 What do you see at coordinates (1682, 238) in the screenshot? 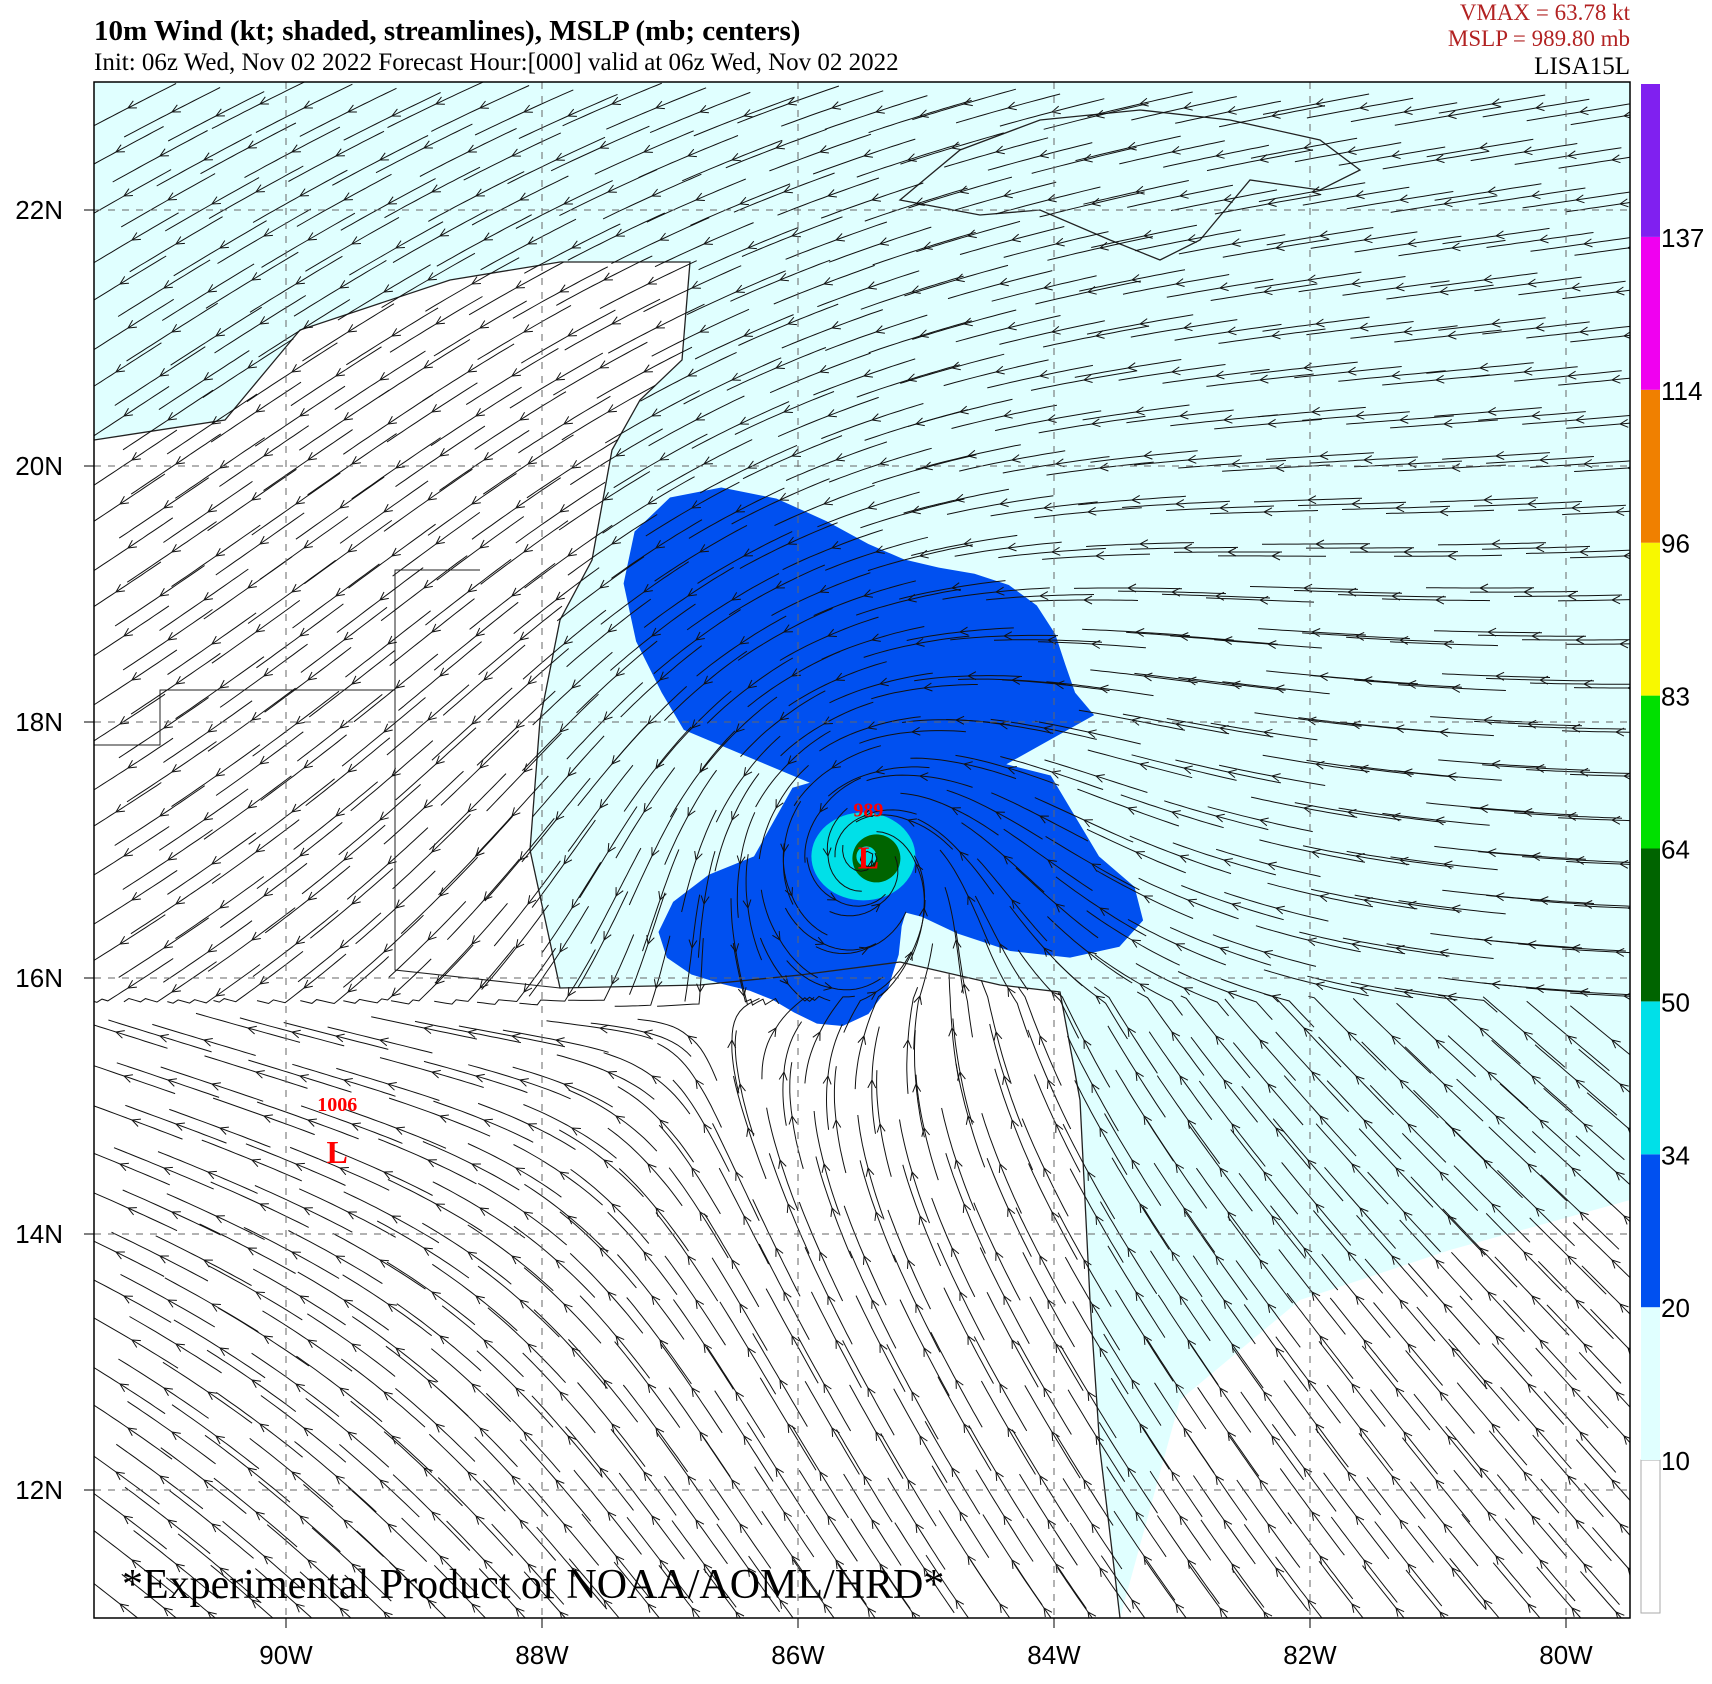
I see `colorbar-label: 137` at bounding box center [1682, 238].